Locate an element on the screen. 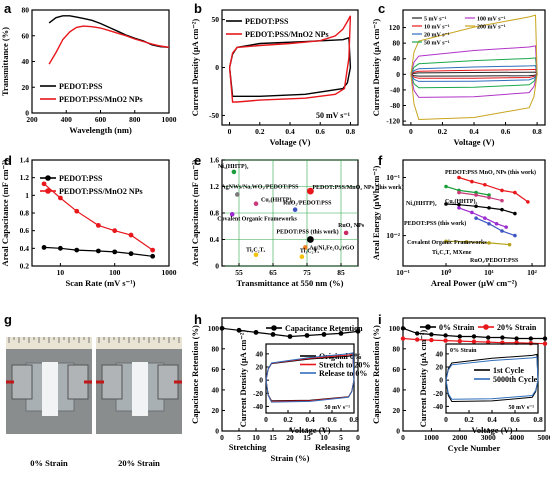  x-tick-label: 2000 is located at coordinates (459, 437).